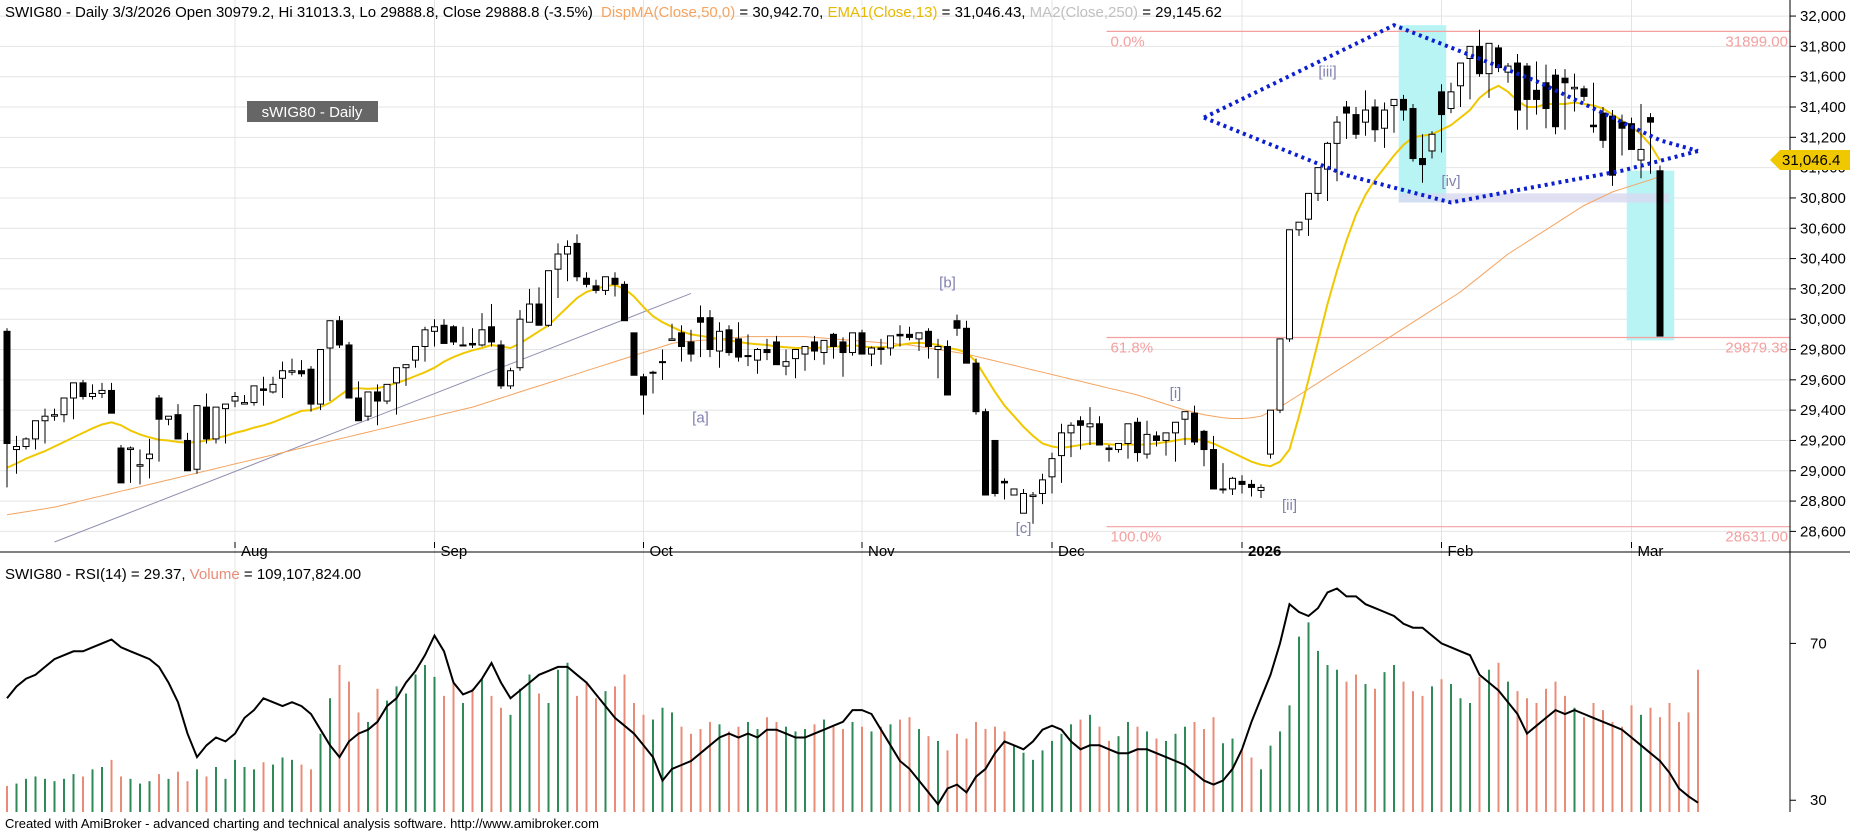  Describe the element at coordinates (1756, 347) in the screenshot. I see `fib-price-label: 29879.38` at that location.